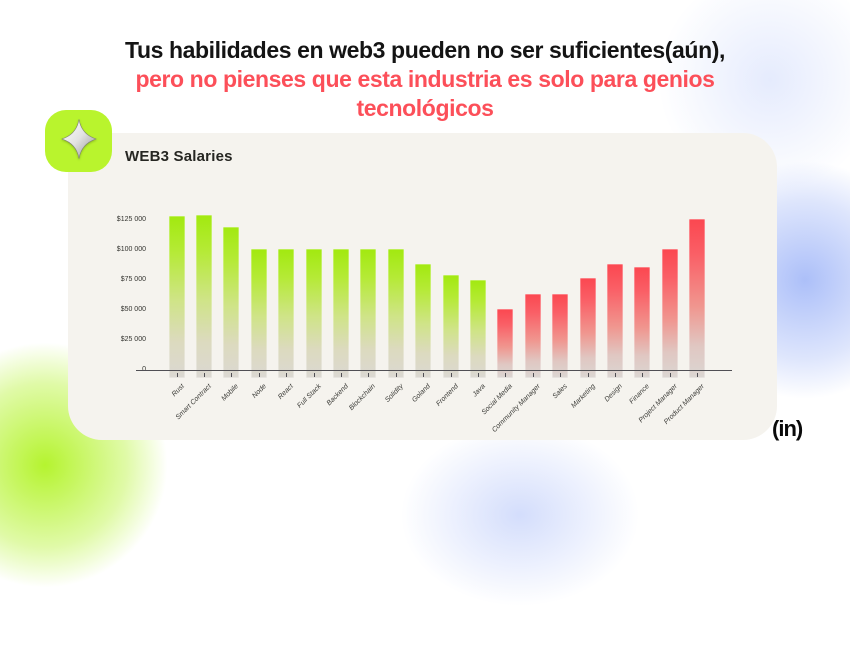 The height and width of the screenshot is (645, 850). I want to click on bar-column: Backend, so click(340, 305).